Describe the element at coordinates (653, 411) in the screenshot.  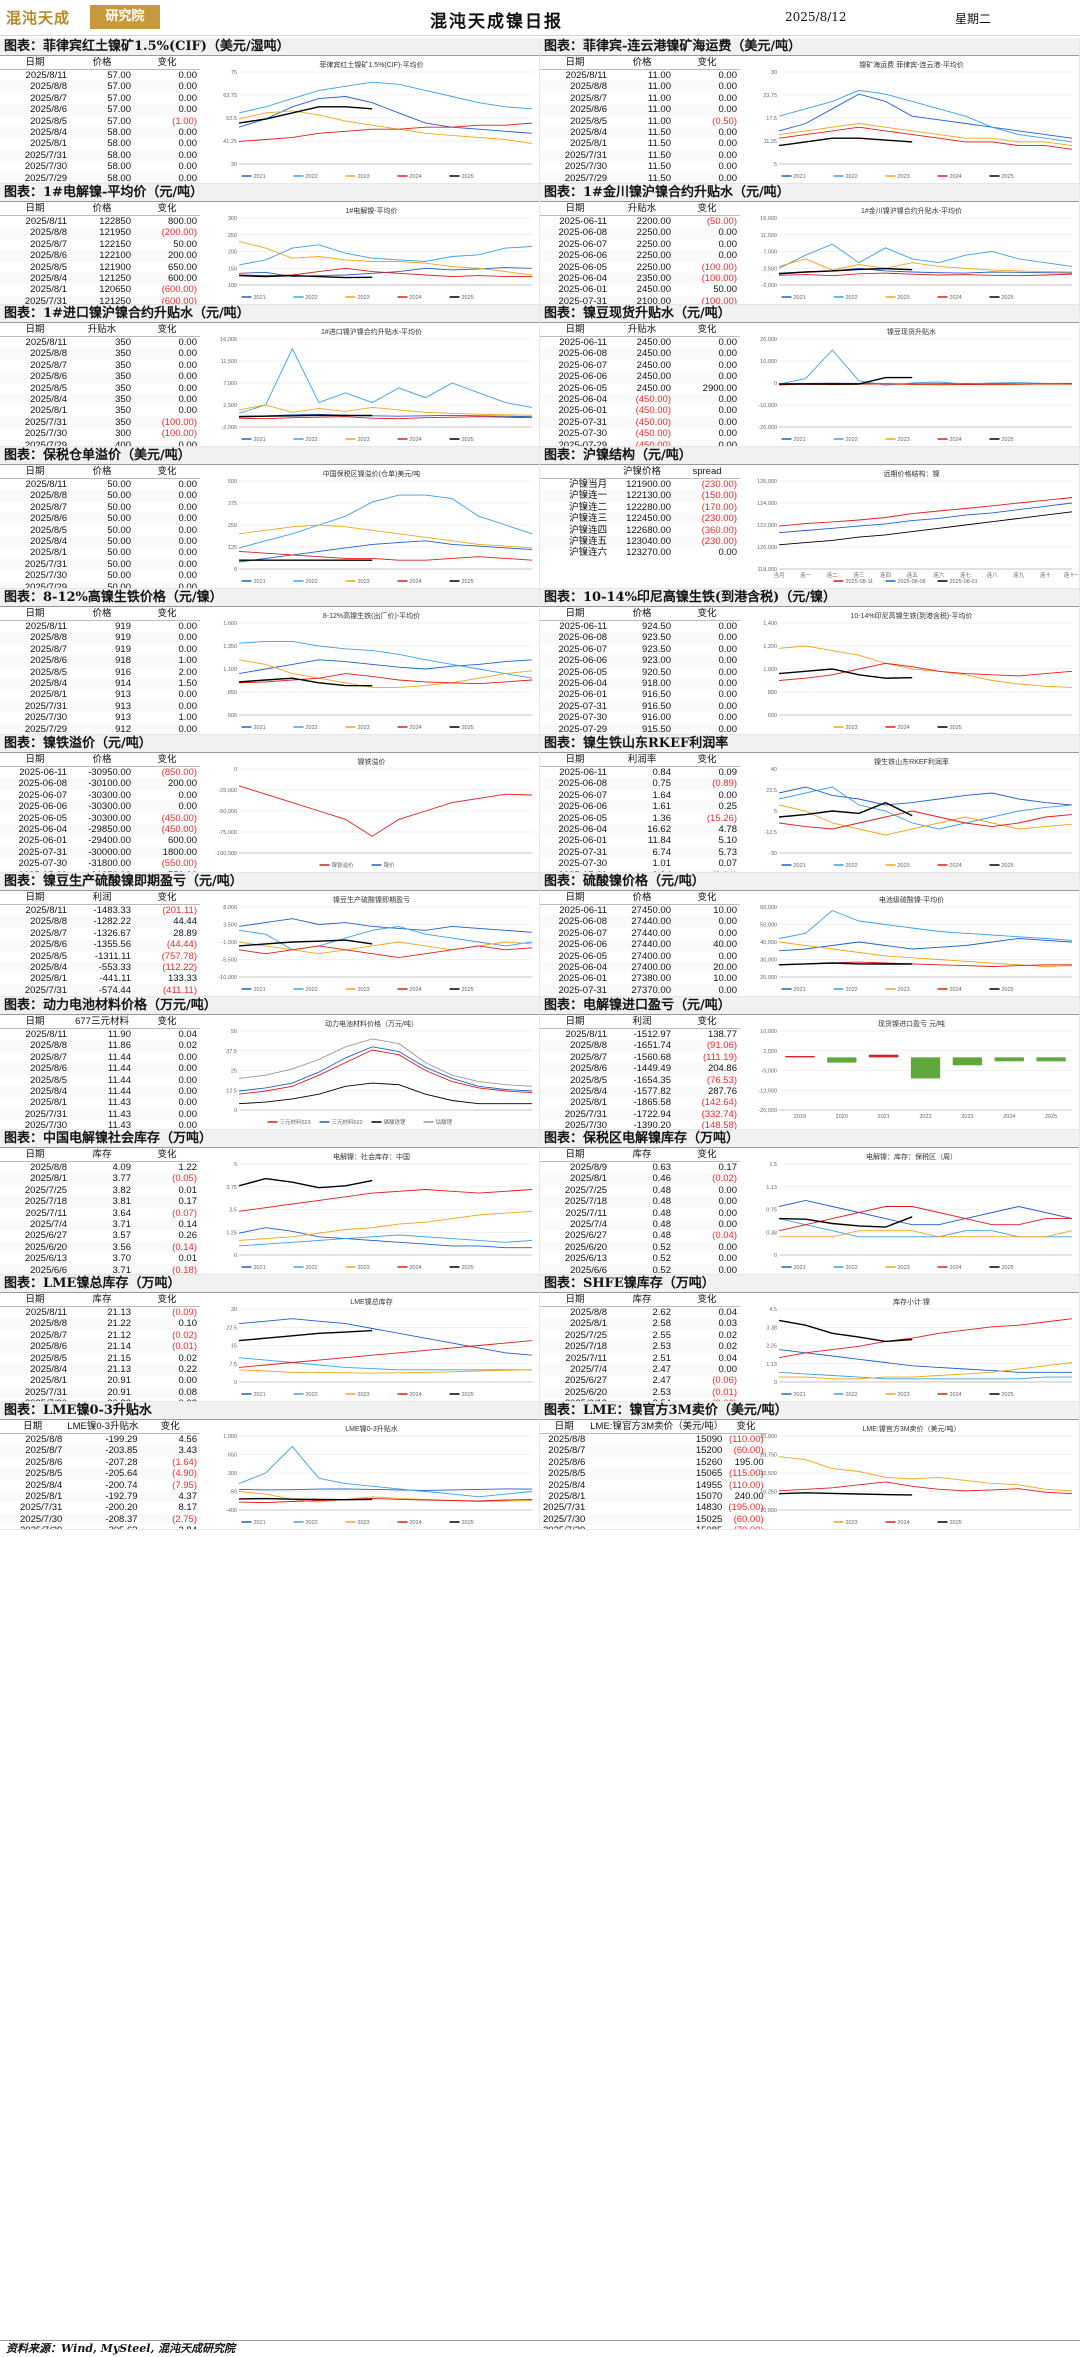
I see `table-cell: (450.00)` at that location.